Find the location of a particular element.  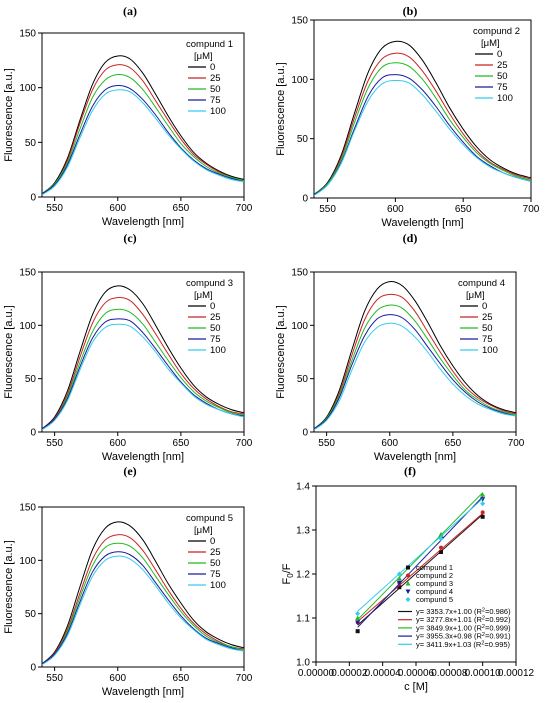

panel-label: (d) is located at coordinates (410, 238).